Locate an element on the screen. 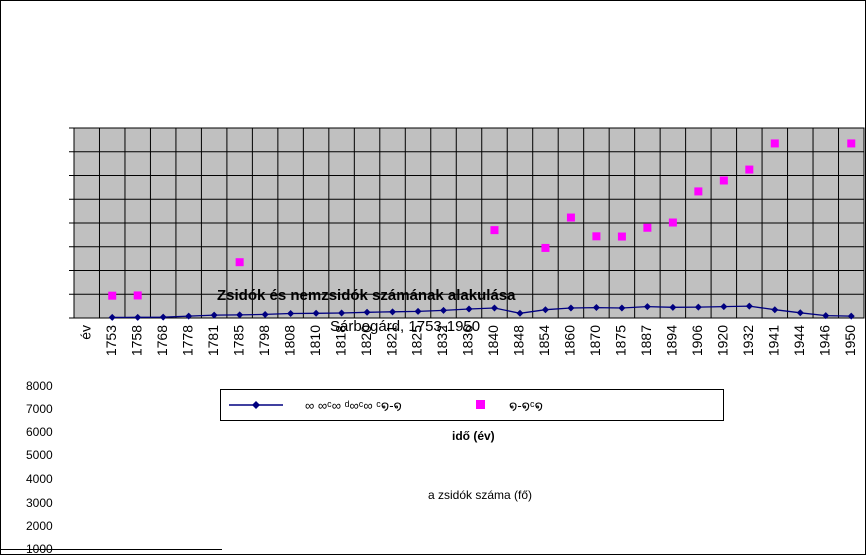 The height and width of the screenshot is (556, 866). x-tick-label: 1860 is located at coordinates (570, 340).